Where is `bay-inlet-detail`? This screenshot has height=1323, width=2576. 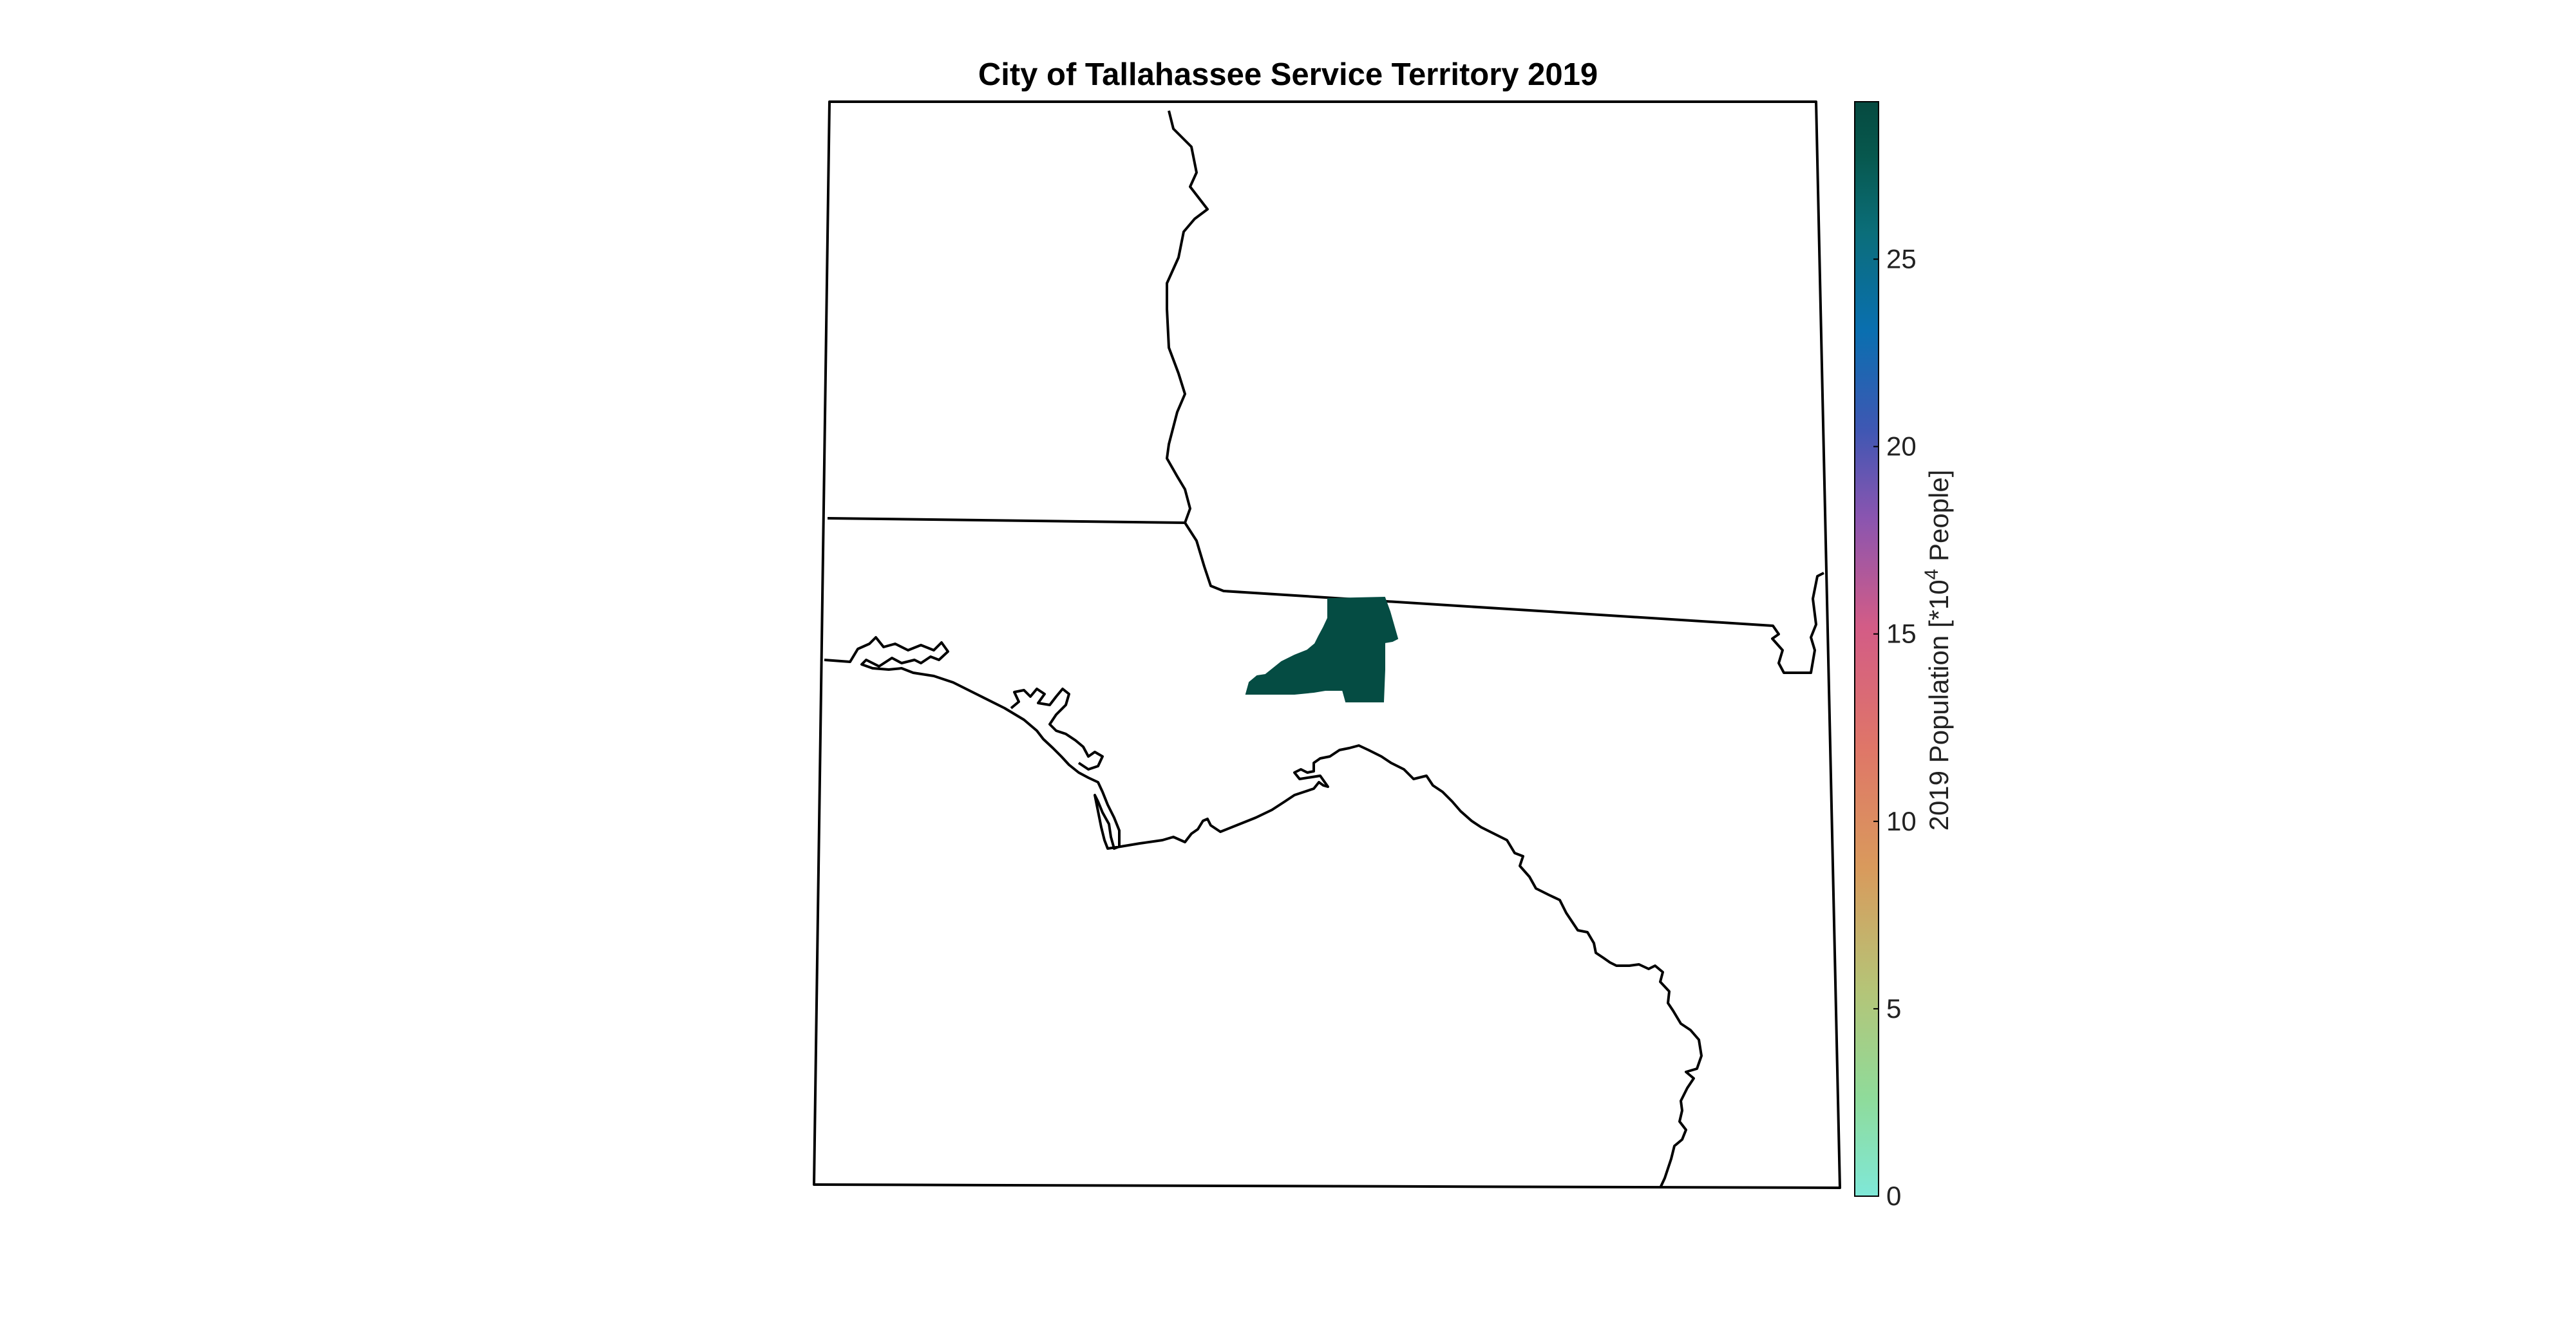 bay-inlet-detail is located at coordinates (1057, 730).